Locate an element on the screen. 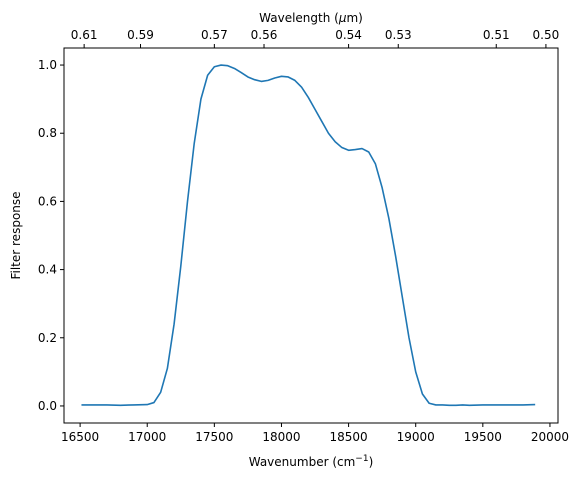  y-tick-label: 1.0 is located at coordinates (47, 65).